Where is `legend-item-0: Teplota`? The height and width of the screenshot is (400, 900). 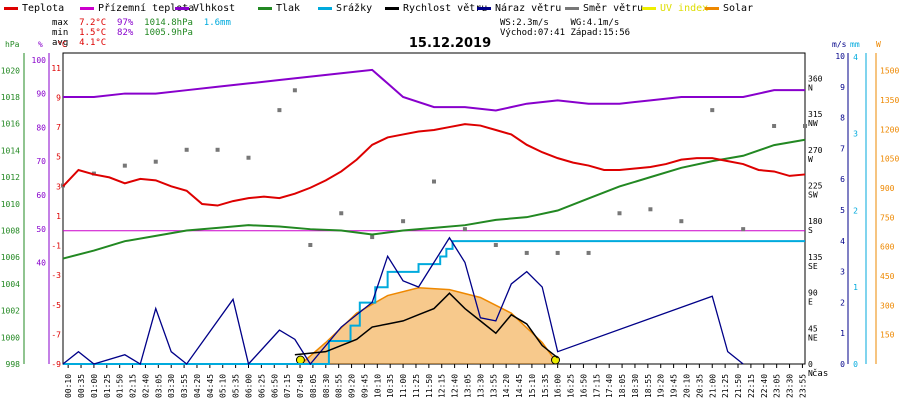 legend-item-0: Teplota is located at coordinates (34, 8).